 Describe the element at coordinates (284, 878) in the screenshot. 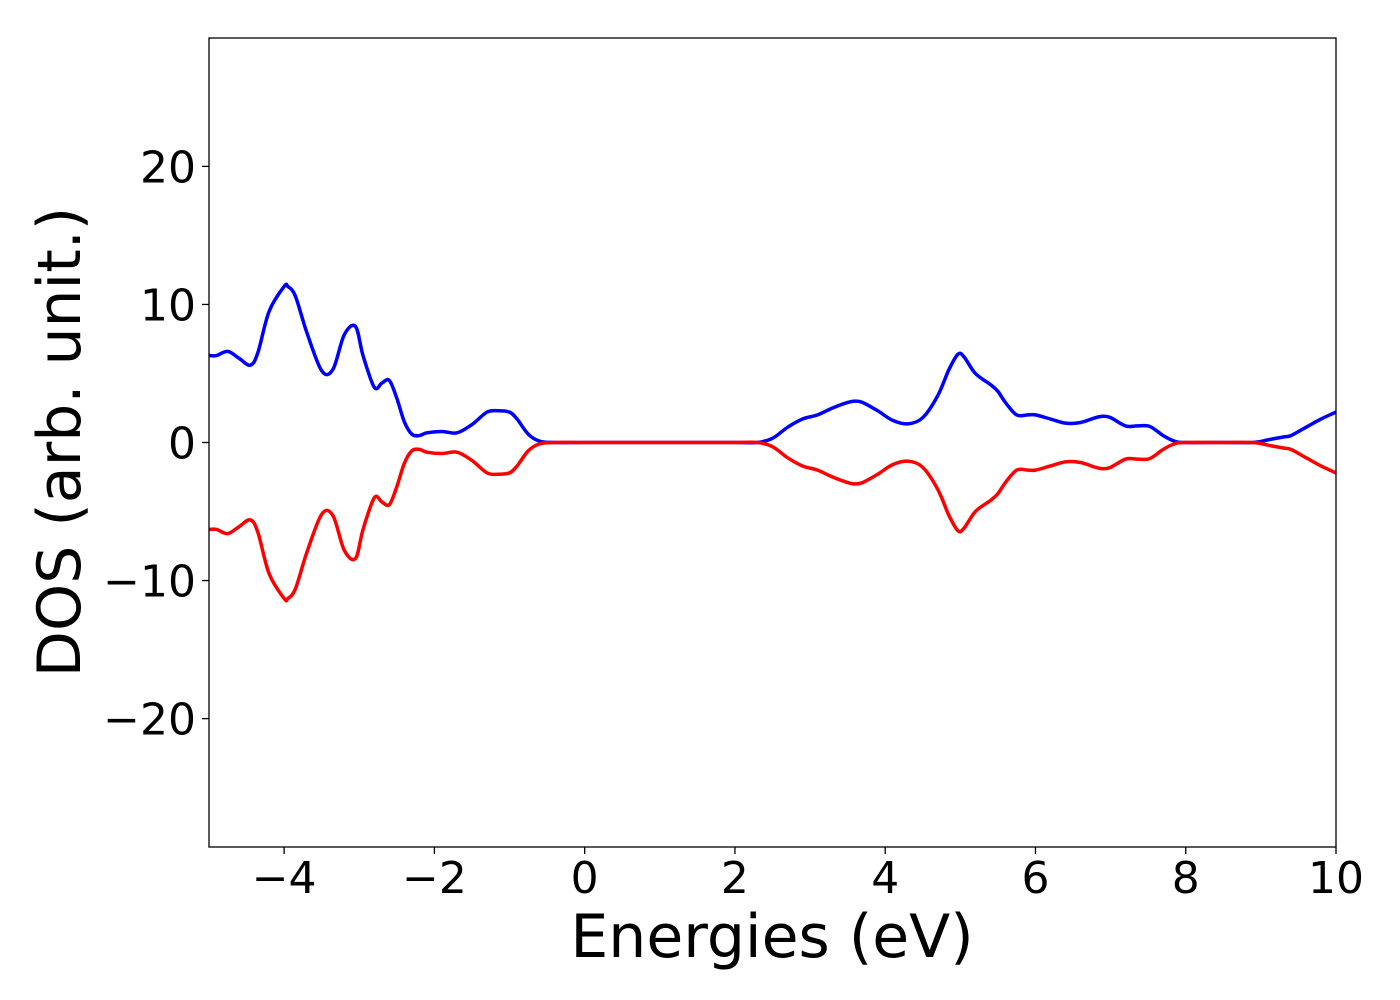

I see `x-tick-label: −4` at that location.